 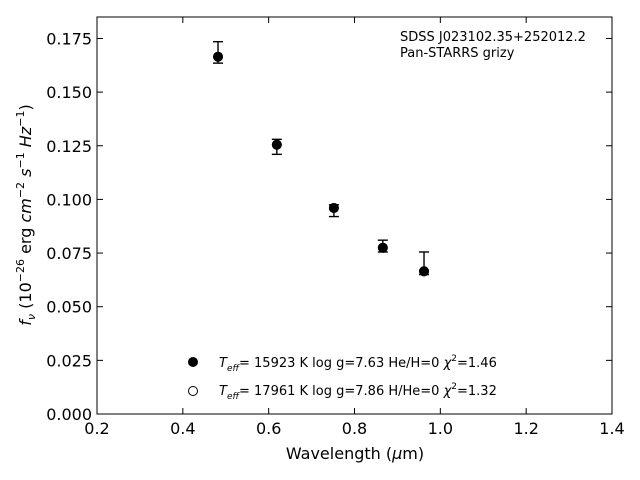 What do you see at coordinates (69, 414) in the screenshot?
I see `y-tick-label: 0.000` at bounding box center [69, 414].